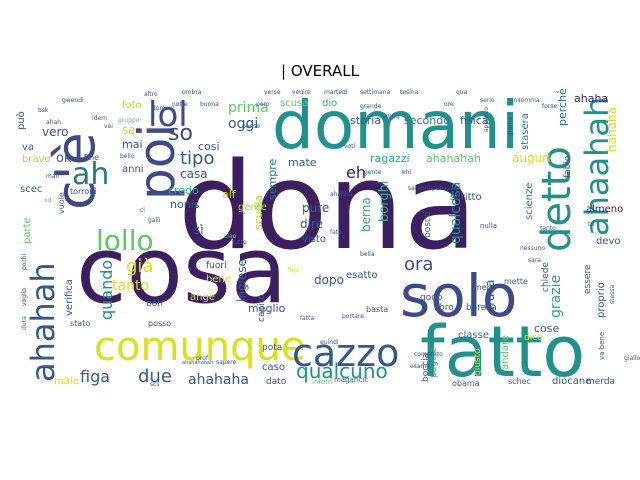  What do you see at coordinates (532, 248) in the screenshot?
I see `cloud-word: nessuno` at bounding box center [532, 248].